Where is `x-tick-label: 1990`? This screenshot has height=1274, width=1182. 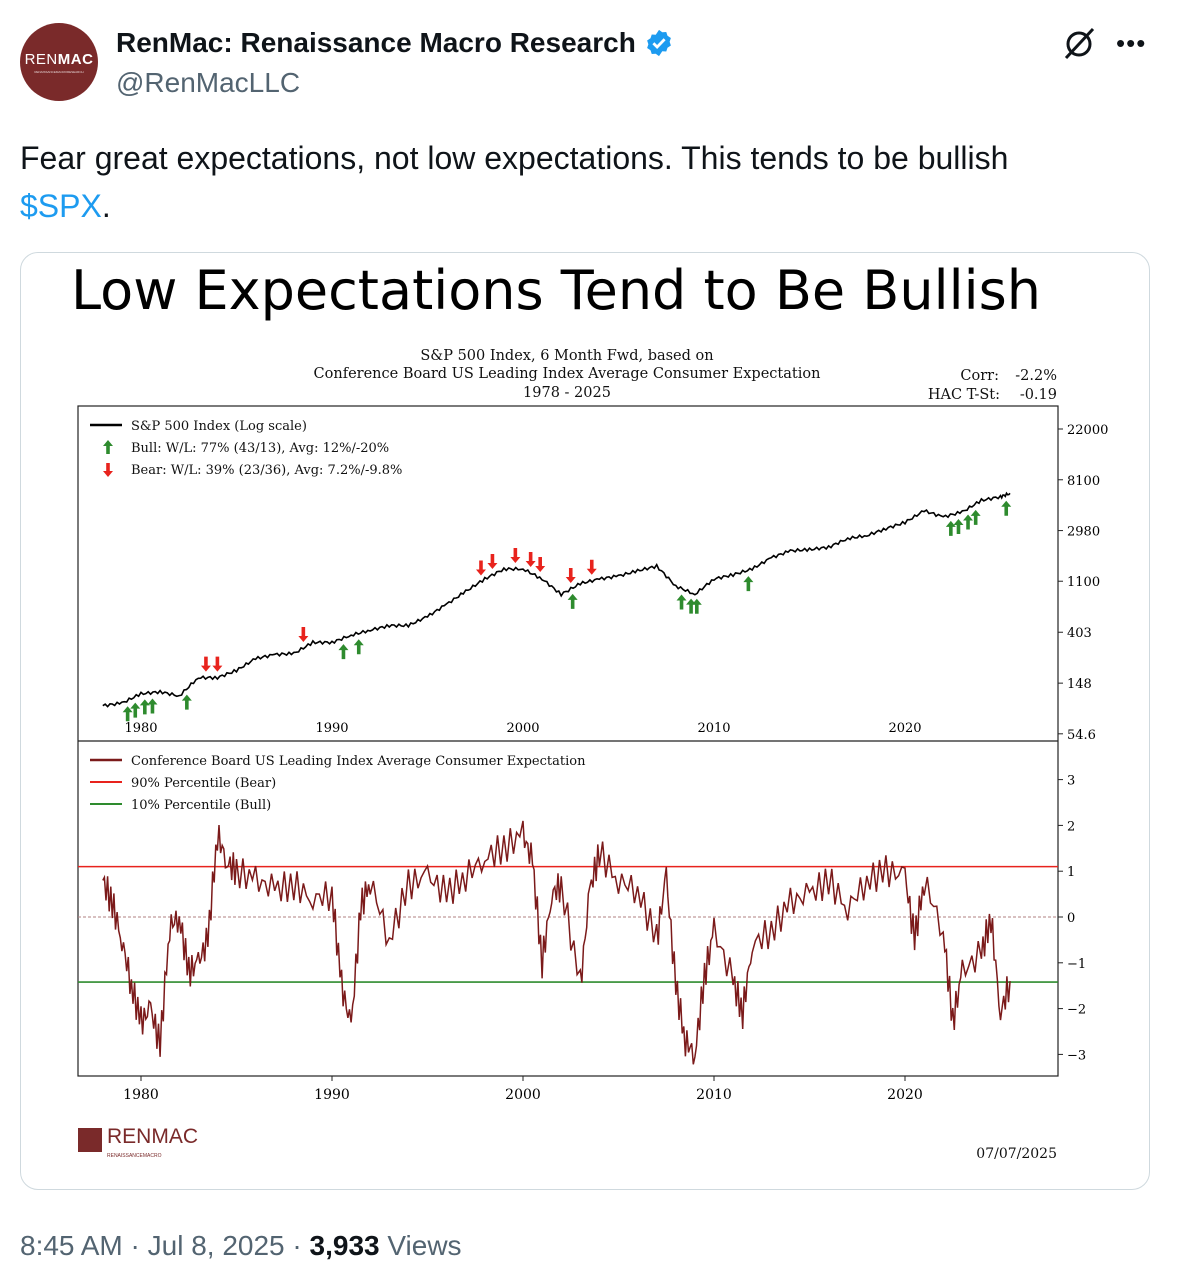 x-tick-label: 1990 is located at coordinates (332, 1095).